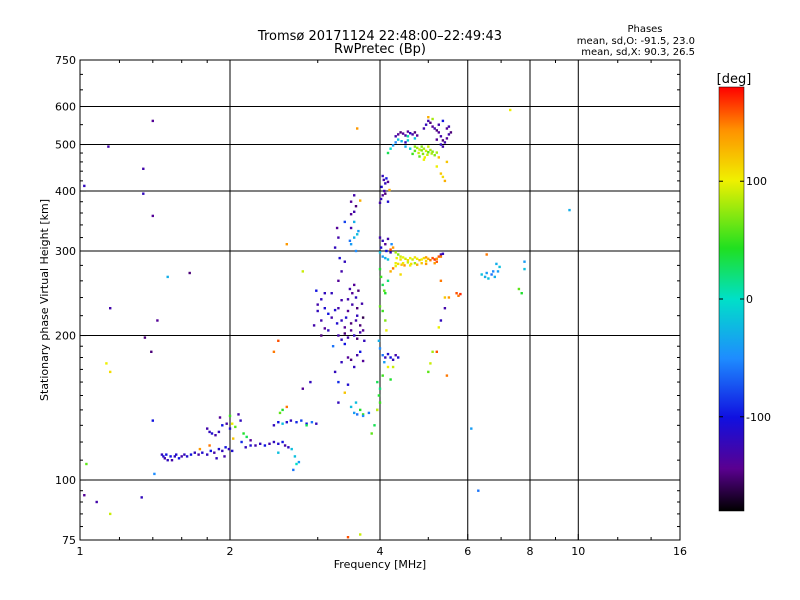 This screenshot has width=800, height=600. I want to click on colorbar-label: [deg], so click(734, 79).